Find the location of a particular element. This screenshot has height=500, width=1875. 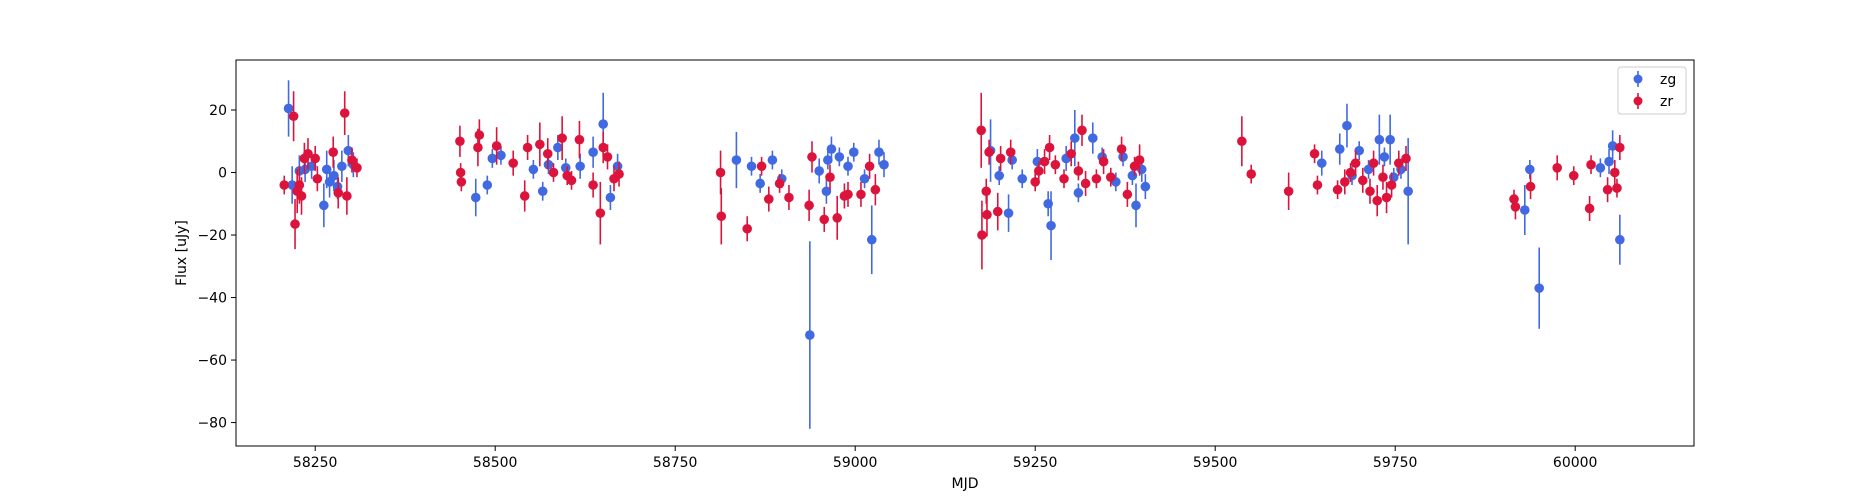

legend-marker-zr is located at coordinates (1638, 101).